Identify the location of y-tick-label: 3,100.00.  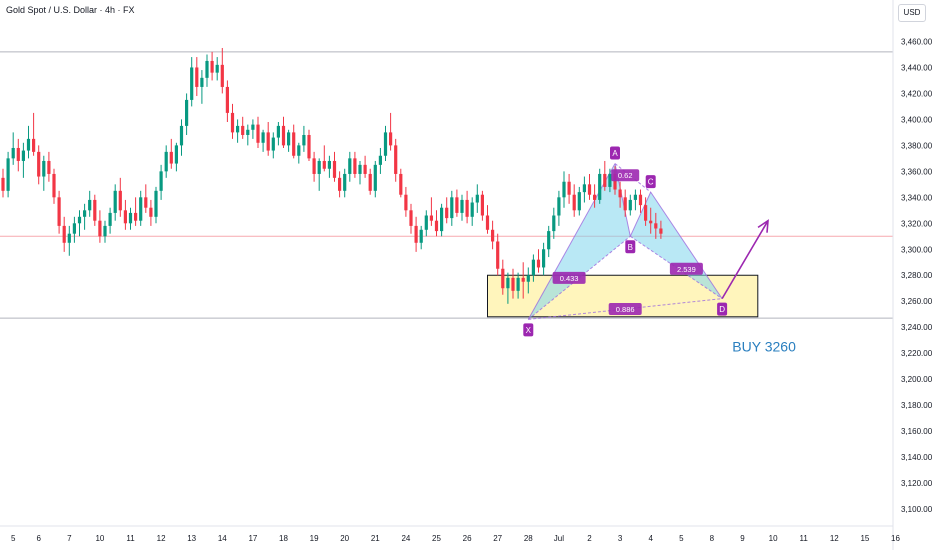
(916, 509).